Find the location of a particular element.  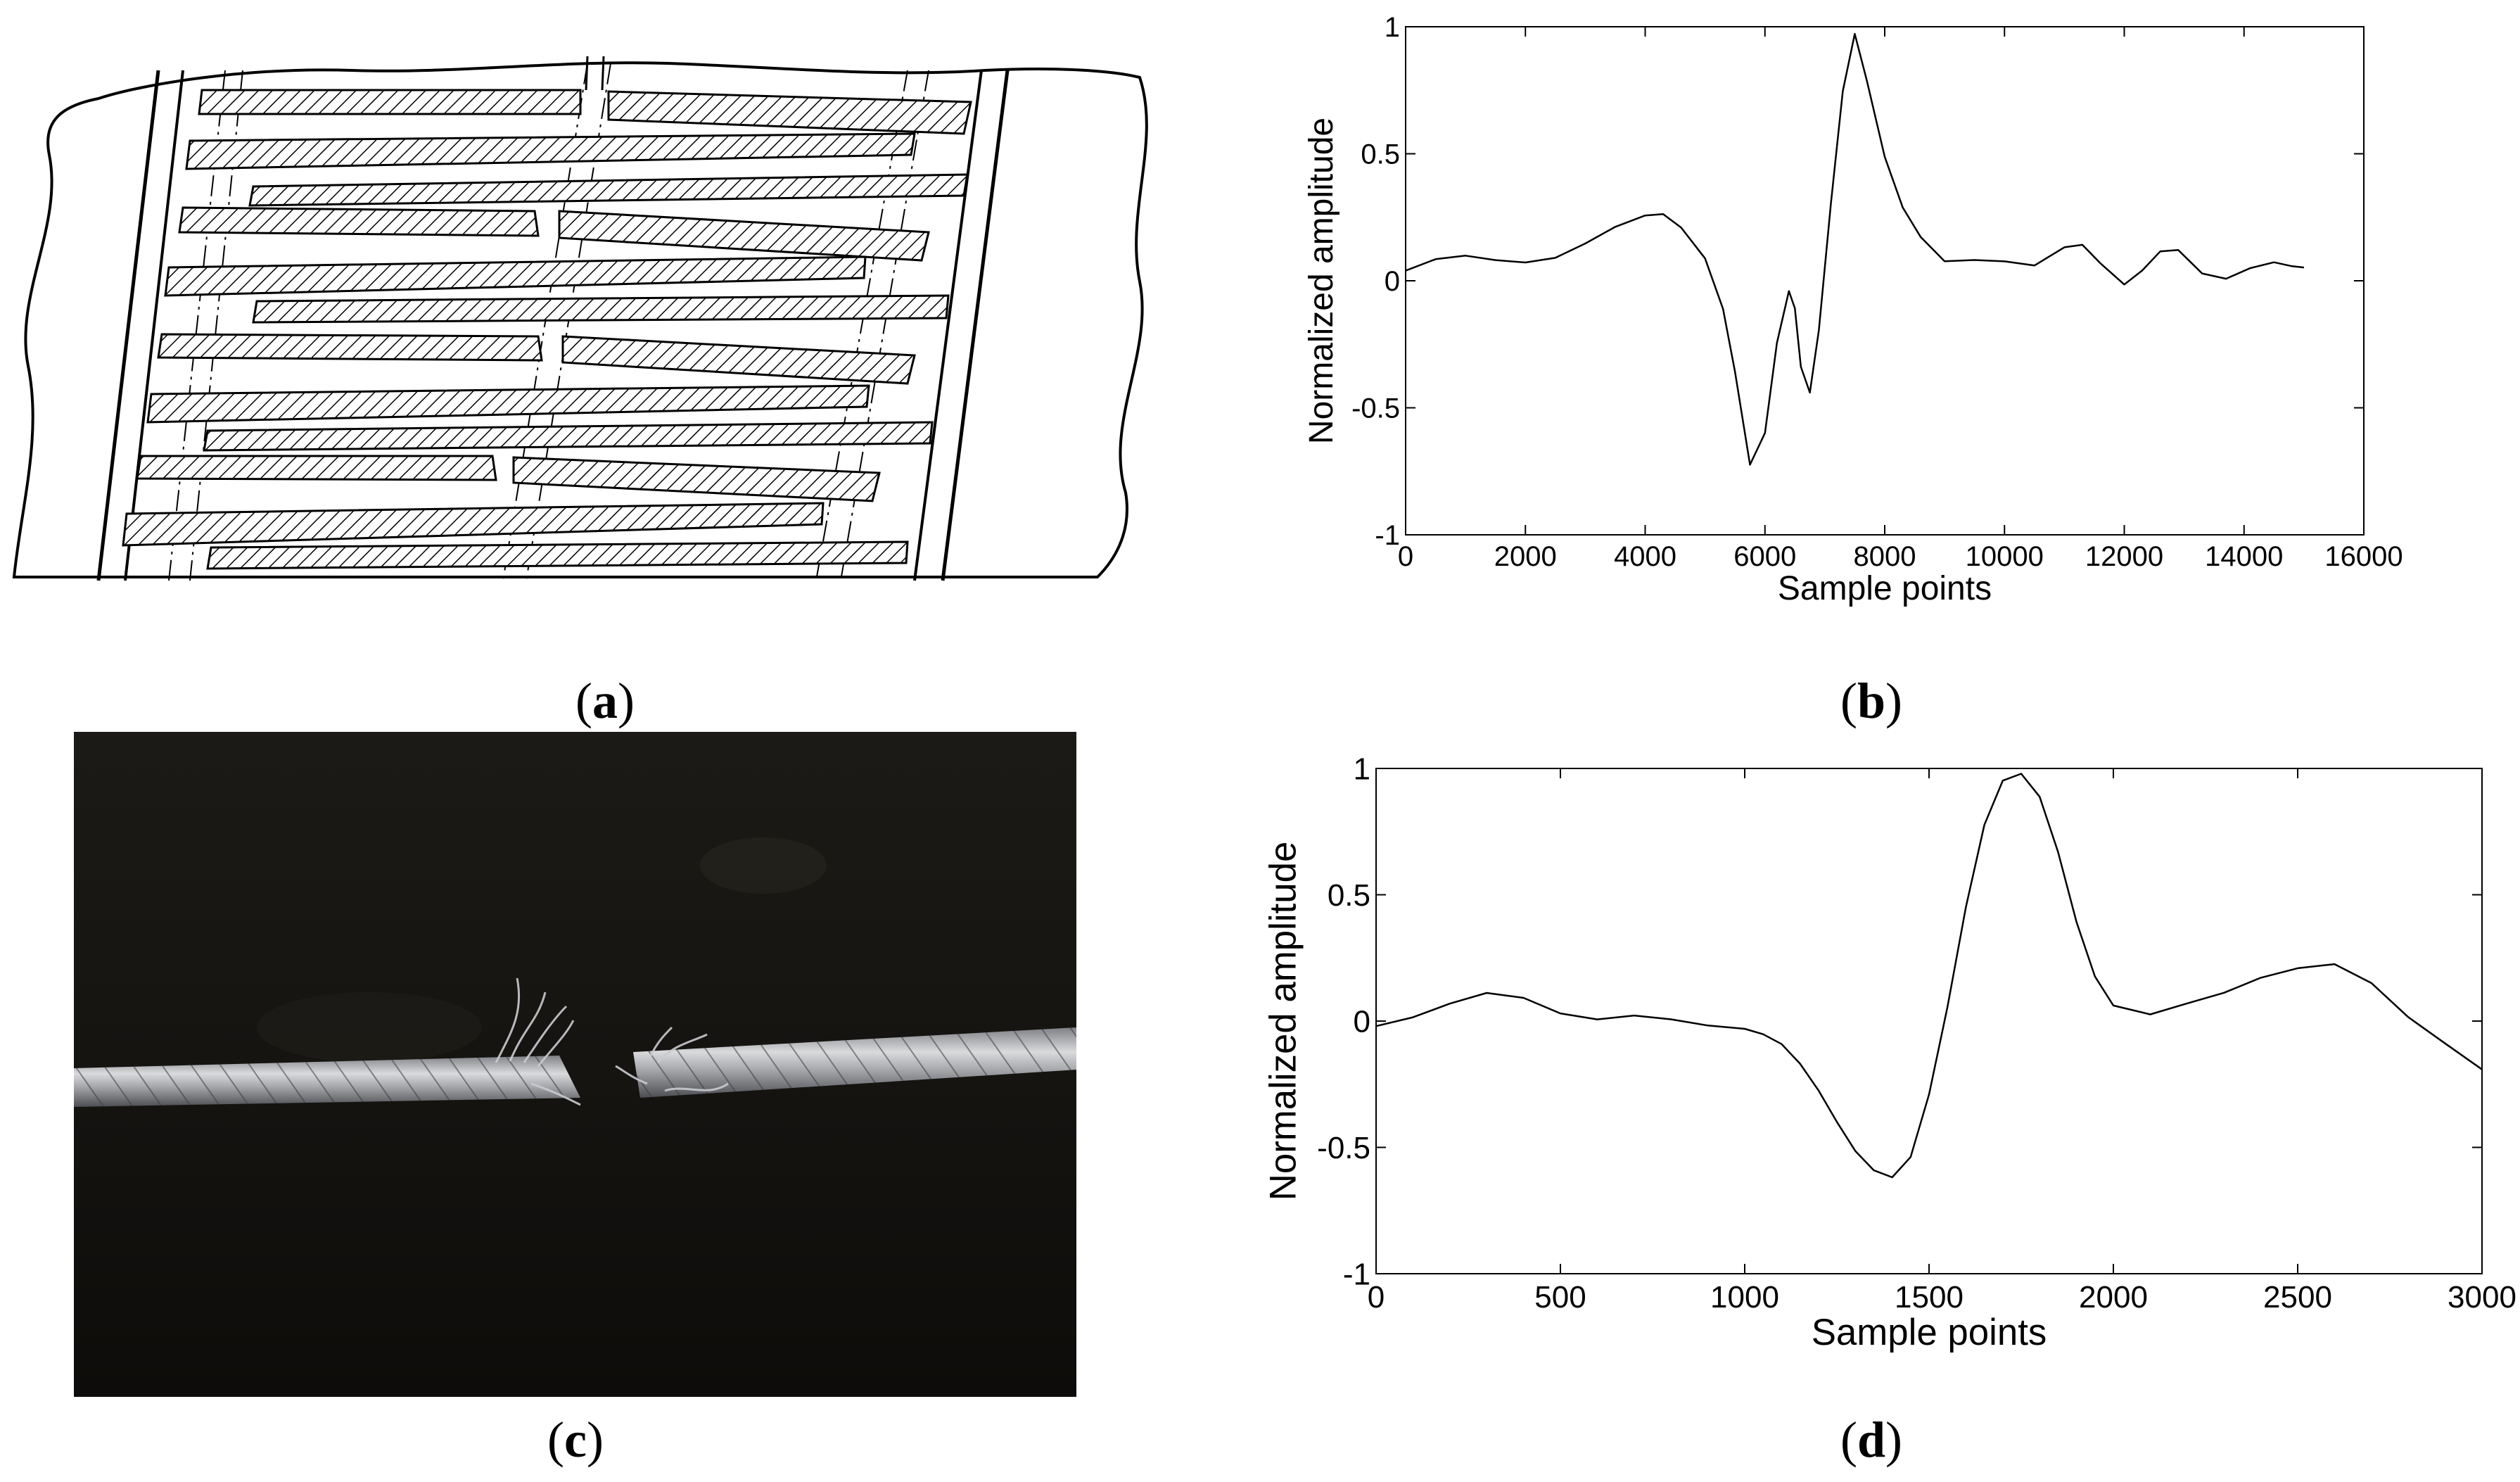

x-tick-label: 4000 is located at coordinates (1645, 556).